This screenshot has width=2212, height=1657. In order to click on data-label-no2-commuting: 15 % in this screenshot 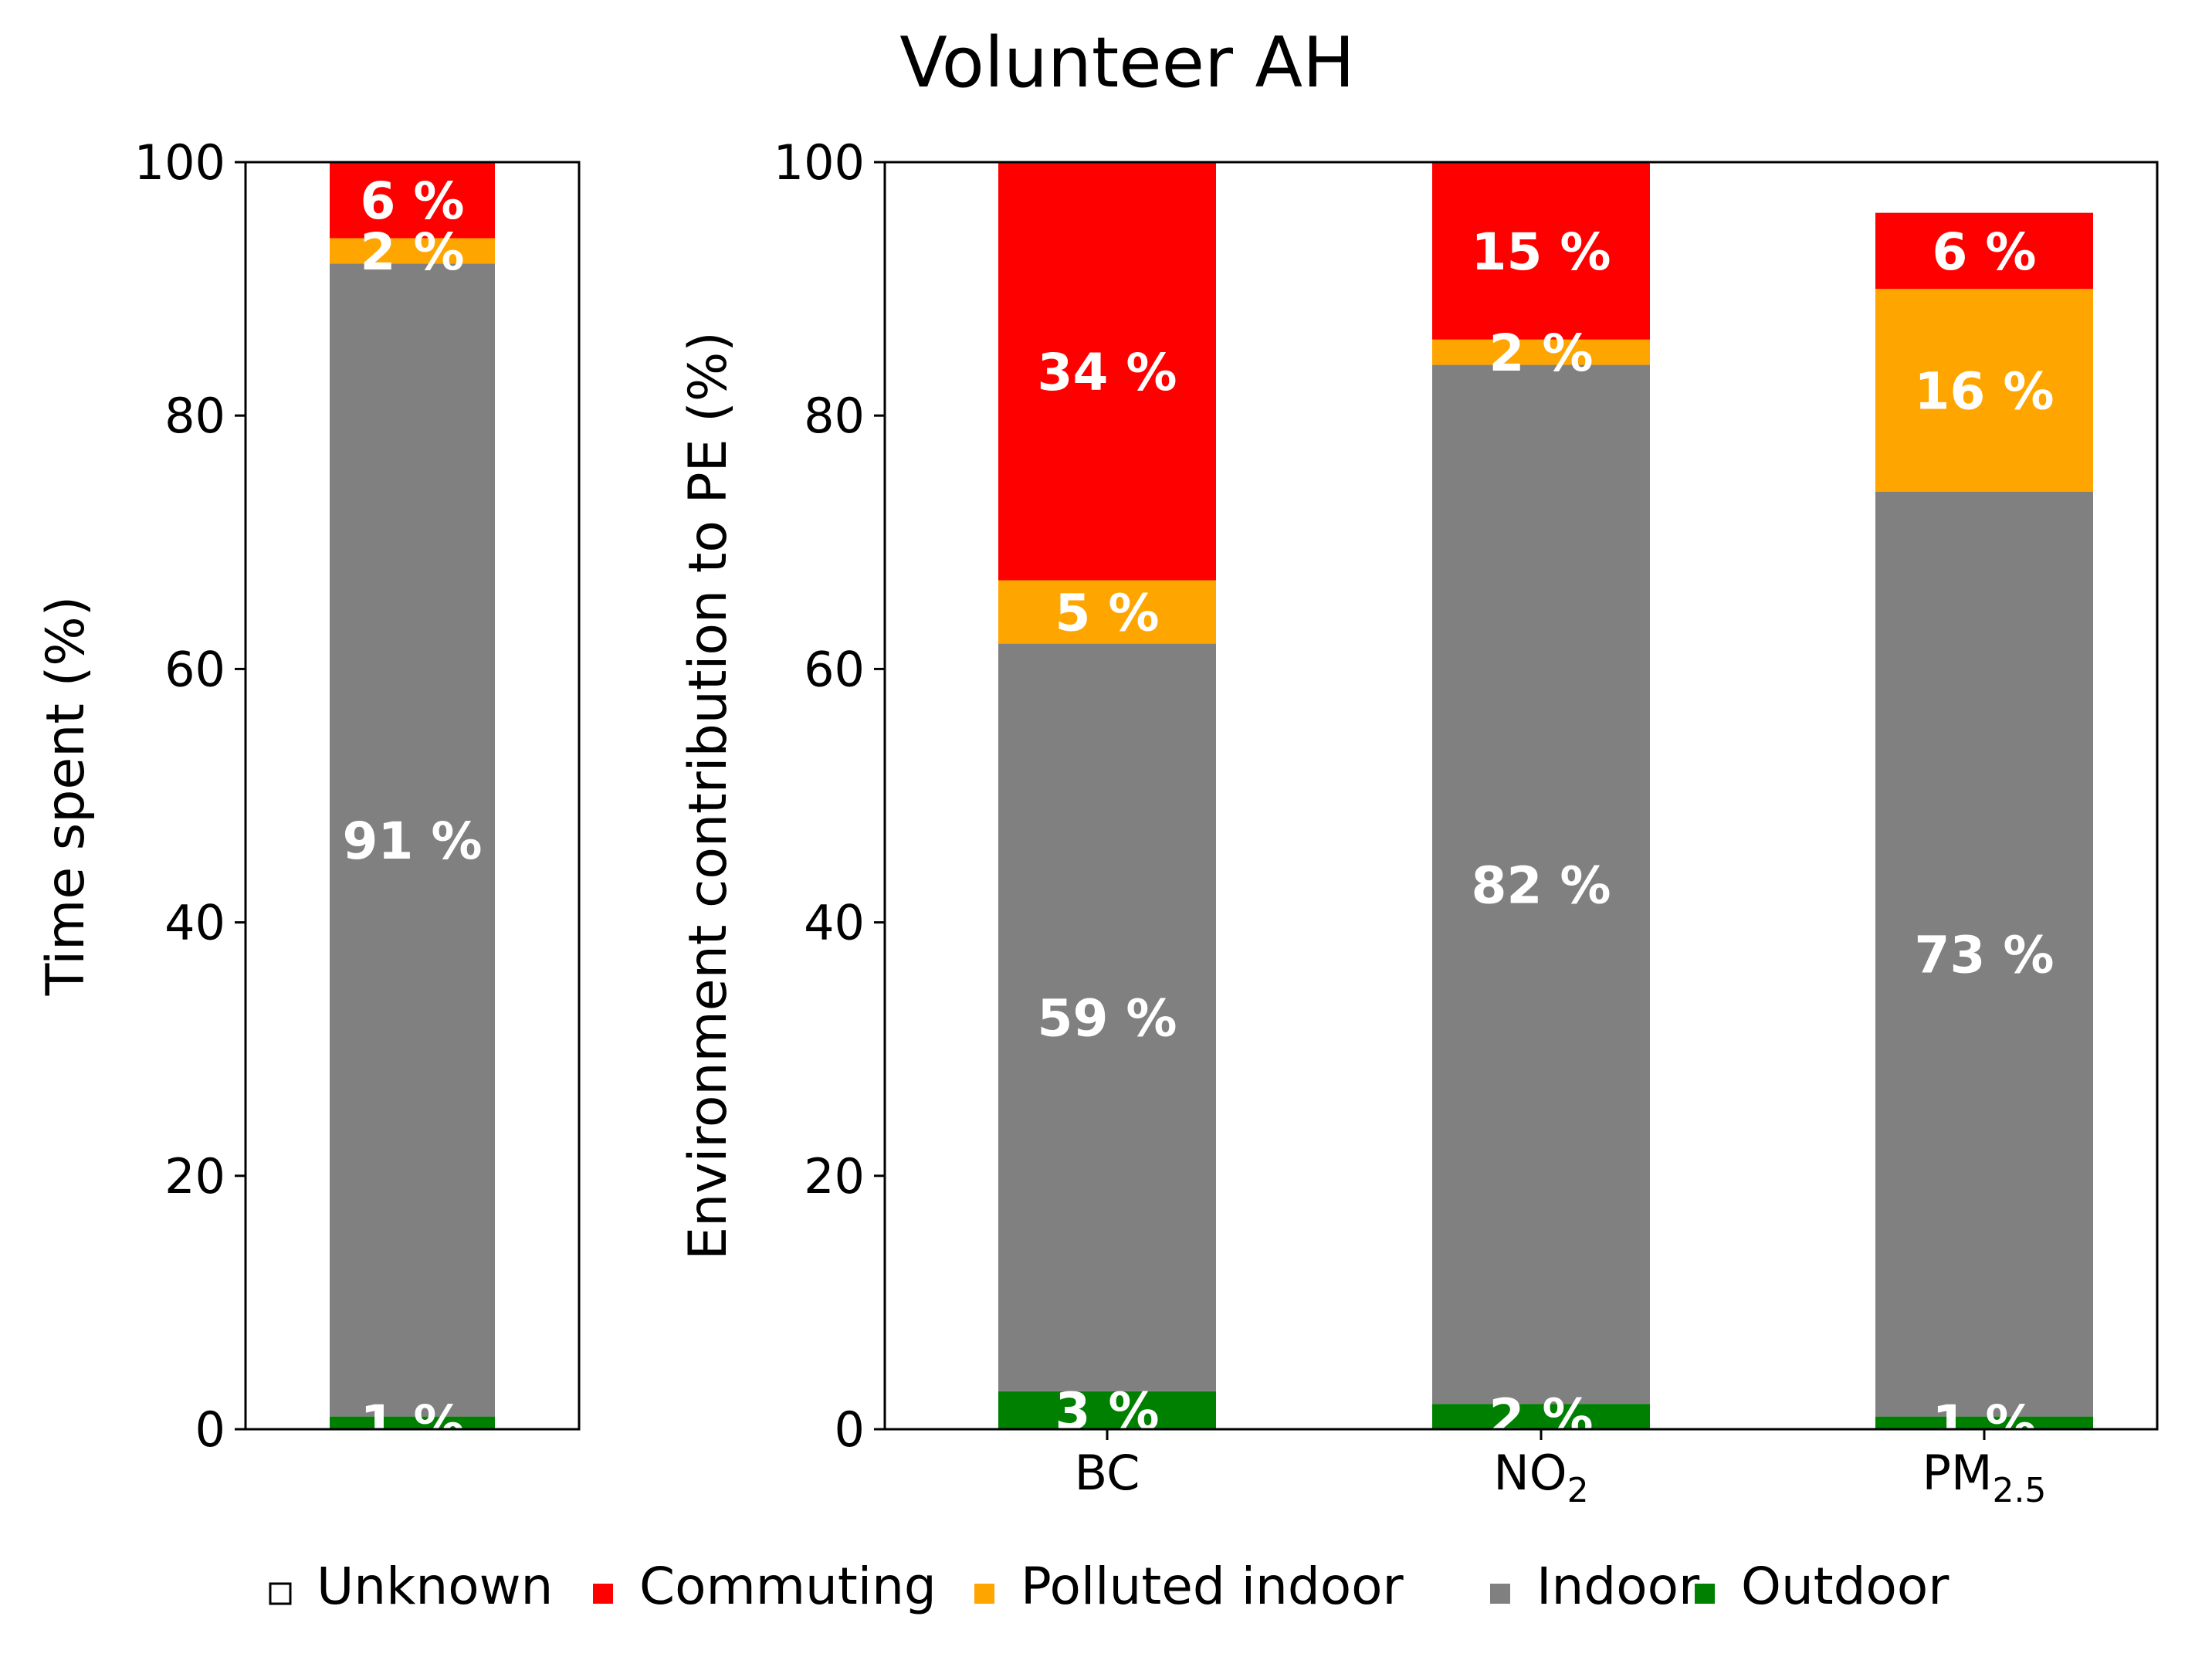, I will do `click(1541, 252)`.